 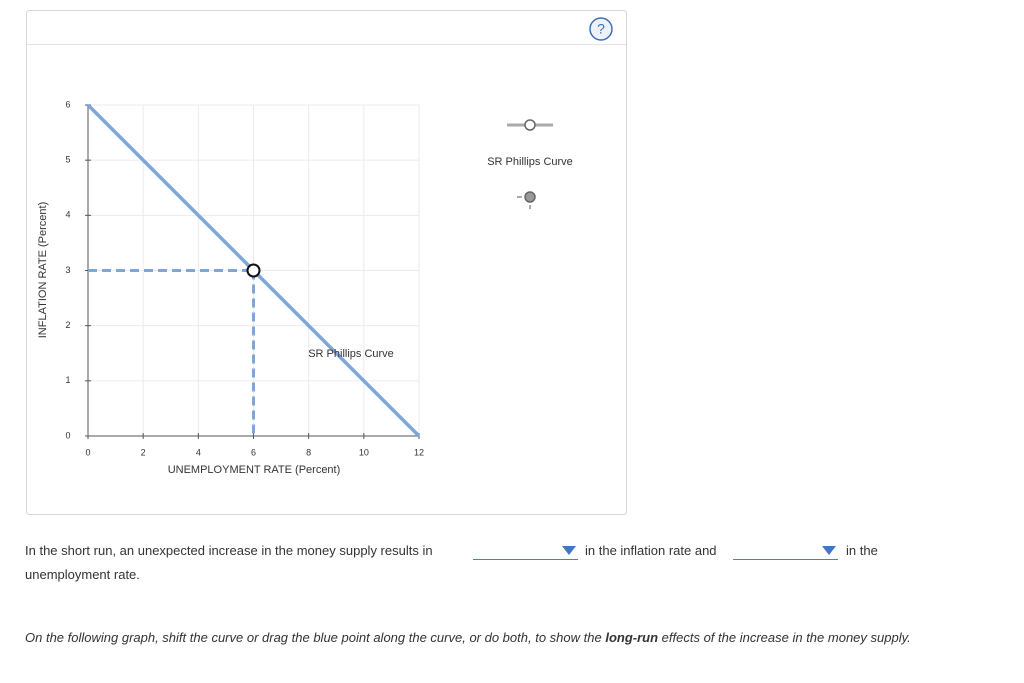 What do you see at coordinates (67, 325) in the screenshot?
I see `y-tick-label: 2` at bounding box center [67, 325].